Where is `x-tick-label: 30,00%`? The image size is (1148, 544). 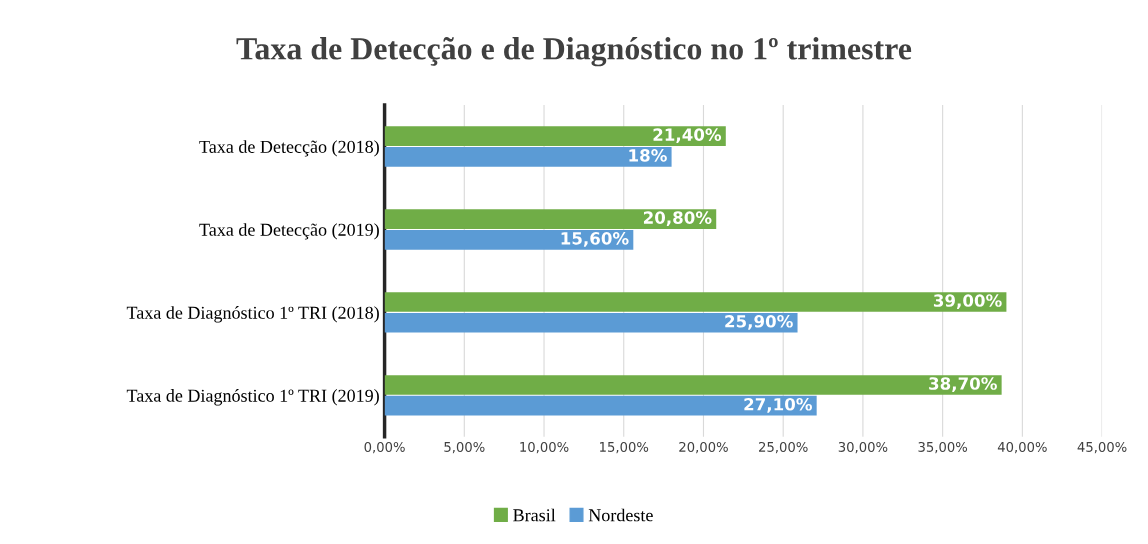 x-tick-label: 30,00% is located at coordinates (863, 447).